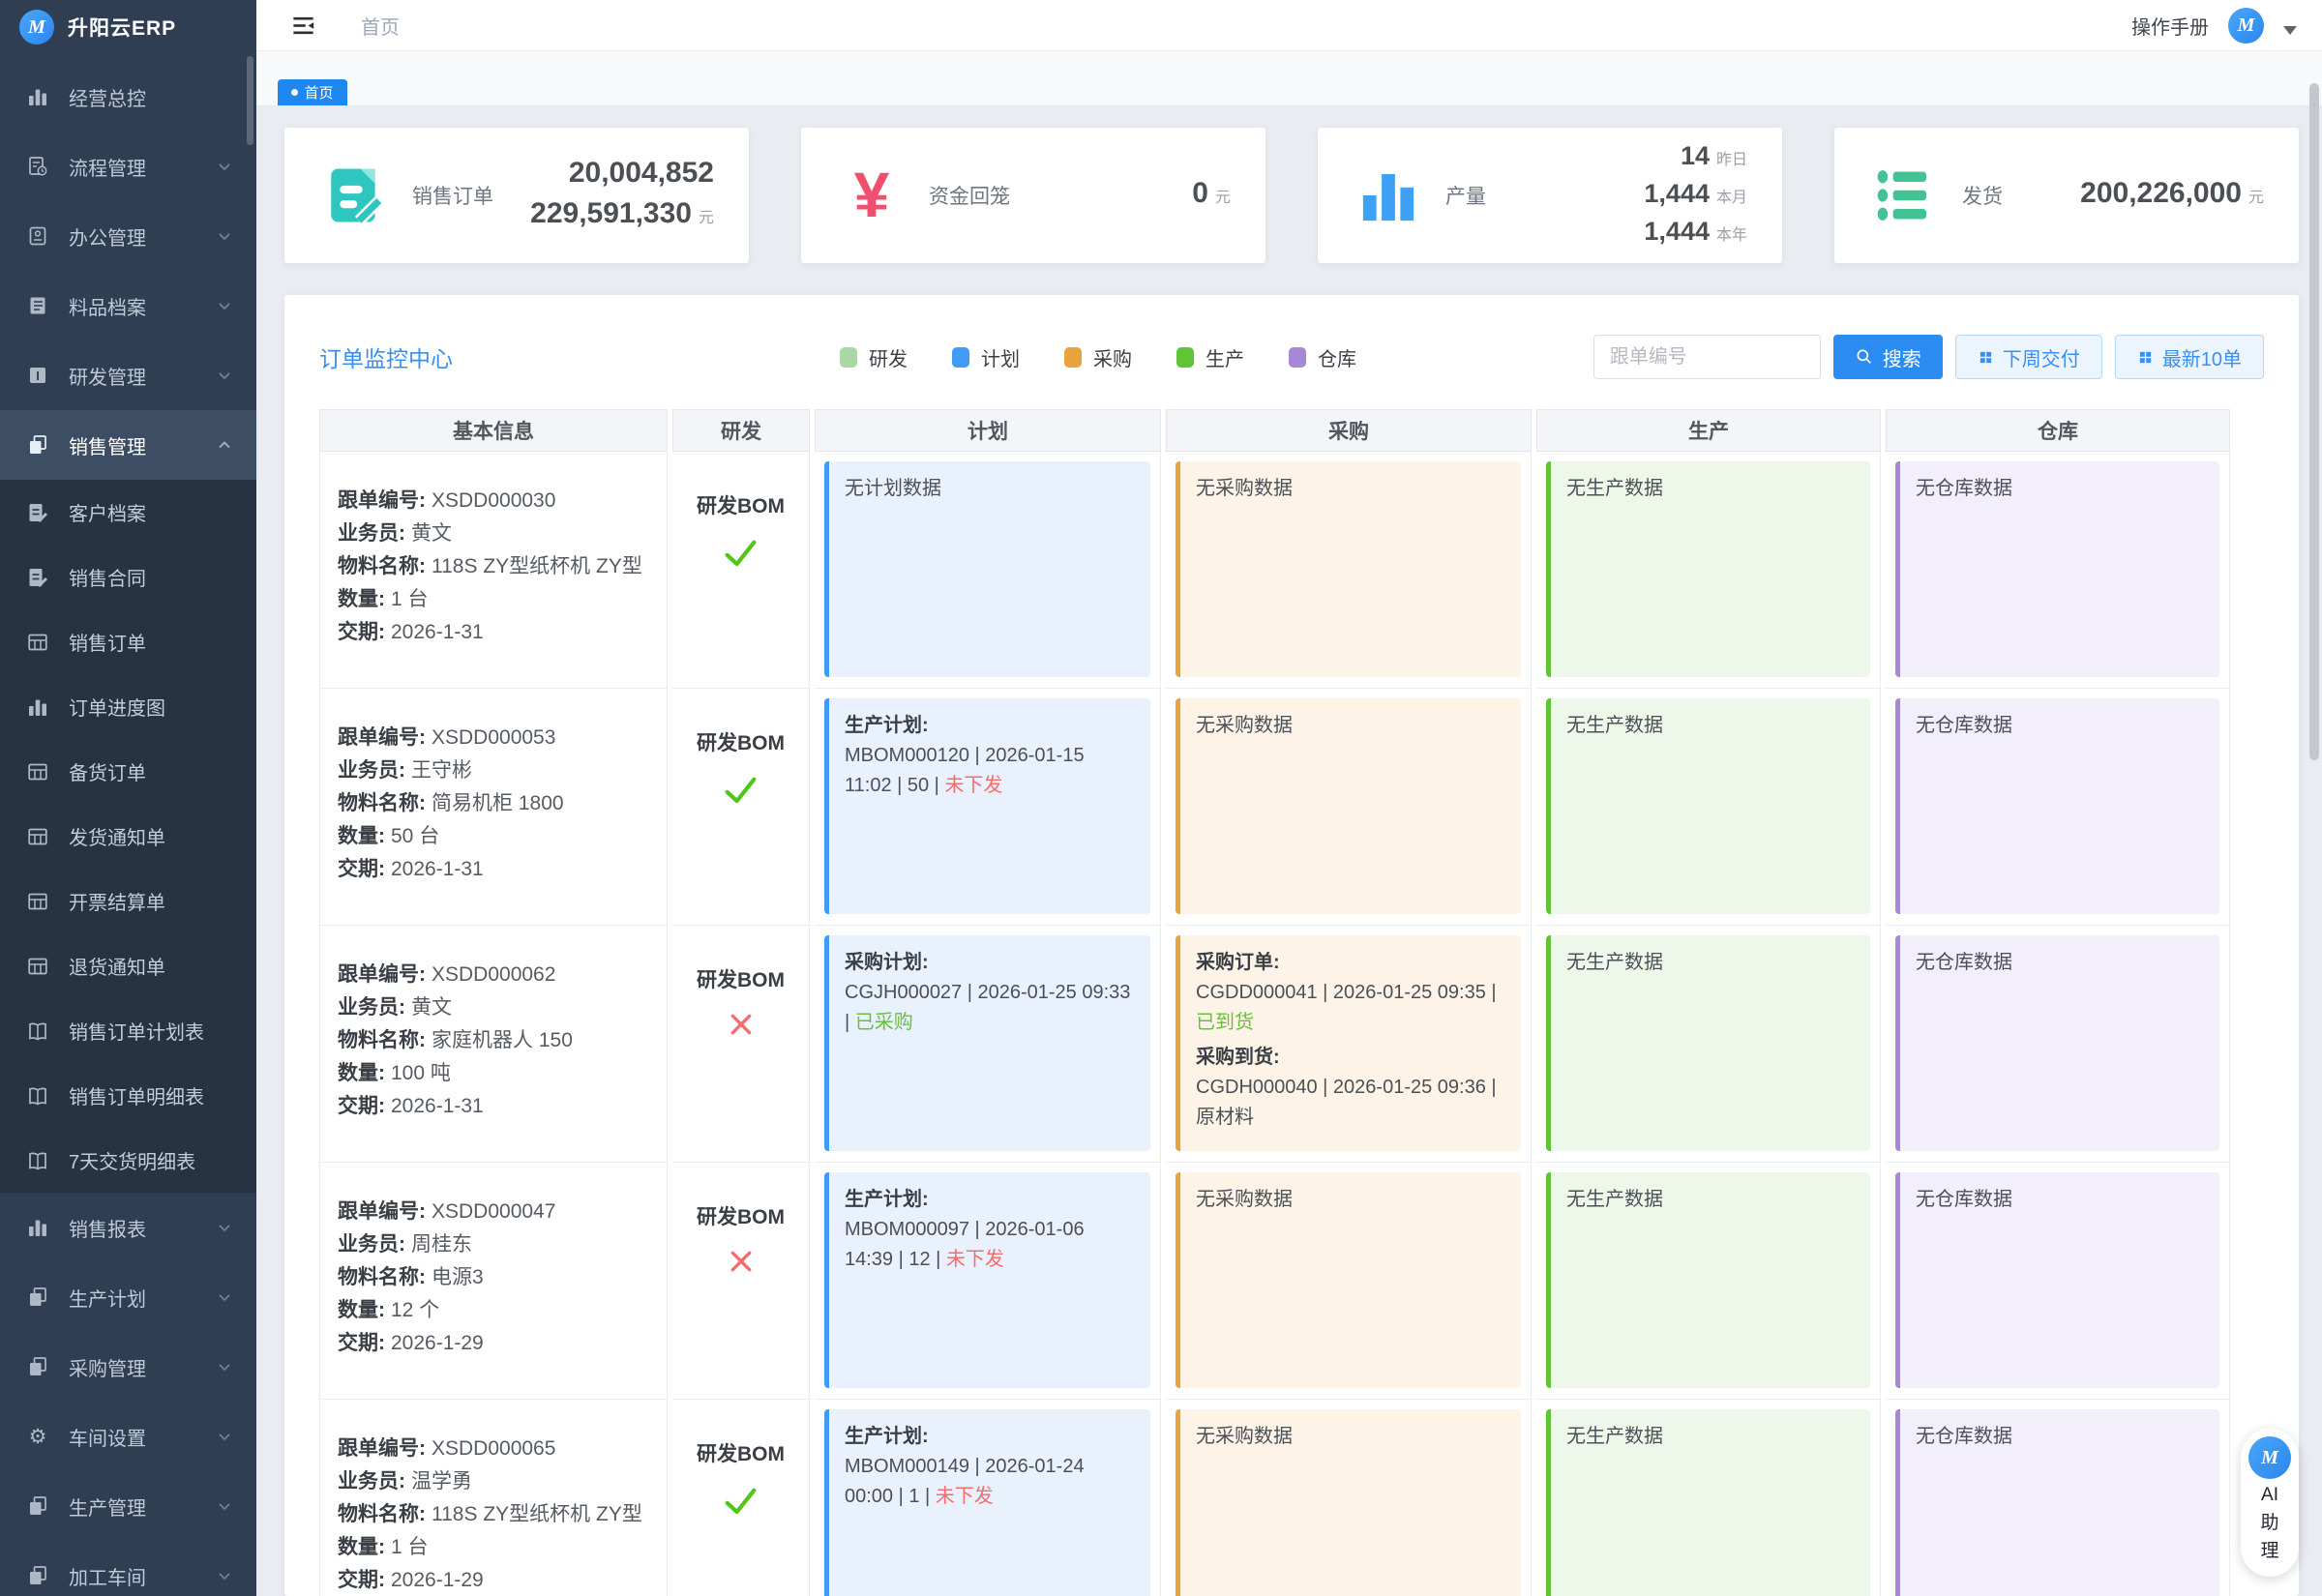  What do you see at coordinates (741, 1217) in the screenshot?
I see `rd-bom-label: 研发BOM` at bounding box center [741, 1217].